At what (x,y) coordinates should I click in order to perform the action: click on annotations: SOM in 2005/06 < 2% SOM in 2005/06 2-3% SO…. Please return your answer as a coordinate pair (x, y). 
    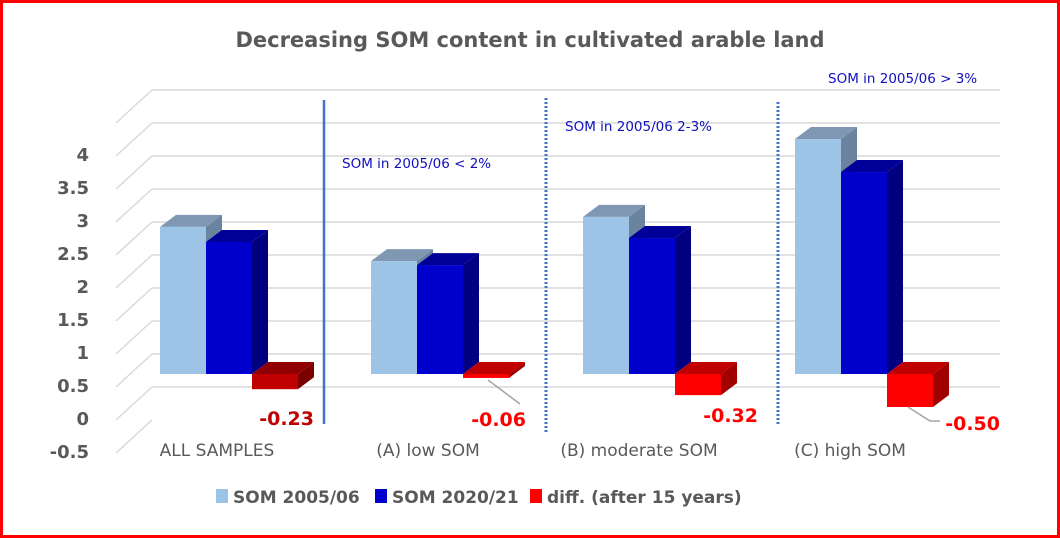
    Looking at the image, I should click on (659, 121).